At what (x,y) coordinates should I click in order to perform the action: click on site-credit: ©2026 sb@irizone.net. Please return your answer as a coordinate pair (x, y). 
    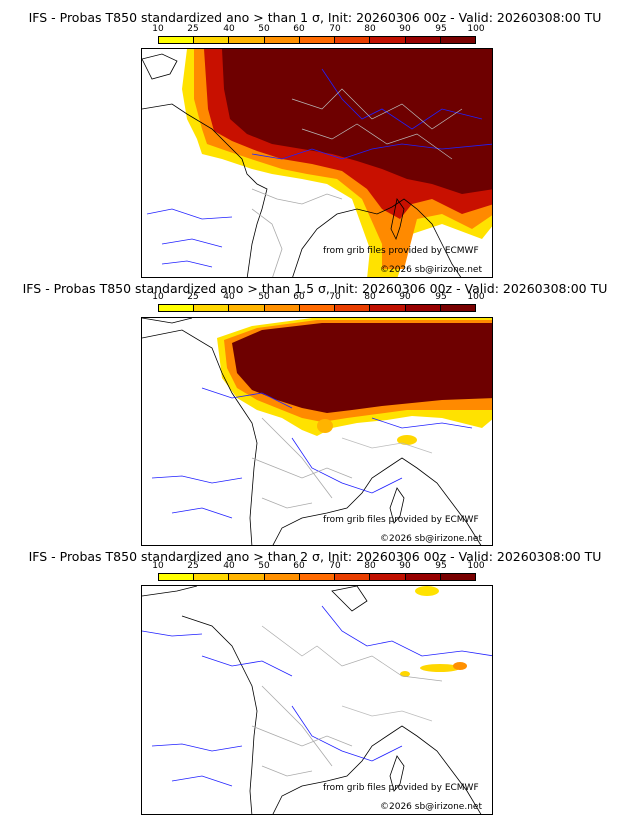
    Looking at the image, I should click on (431, 807).